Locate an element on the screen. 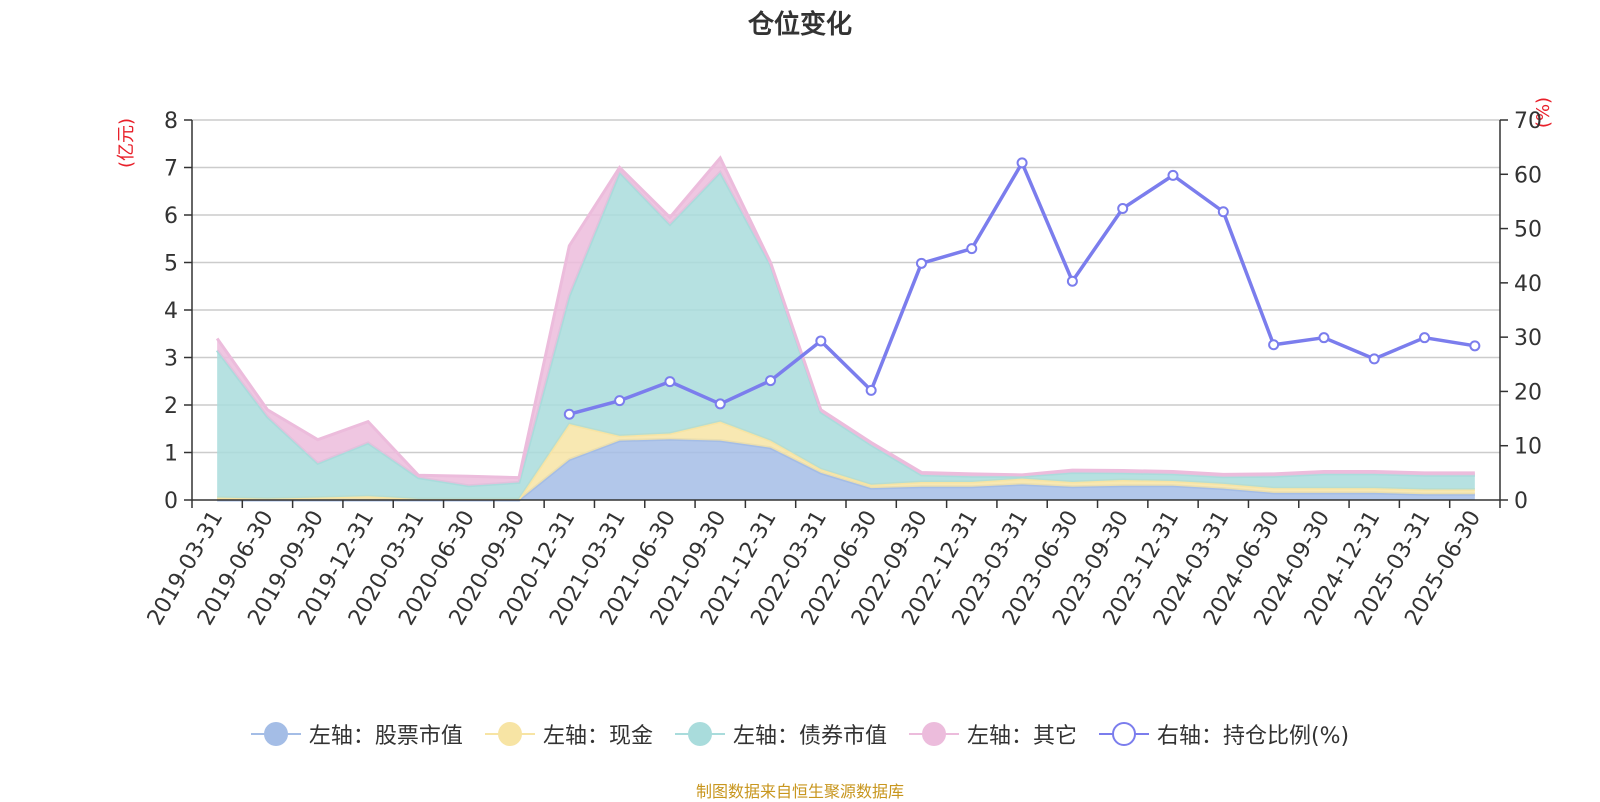 The width and height of the screenshot is (1600, 802). chart-title: 仓位变化 is located at coordinates (799, 25).